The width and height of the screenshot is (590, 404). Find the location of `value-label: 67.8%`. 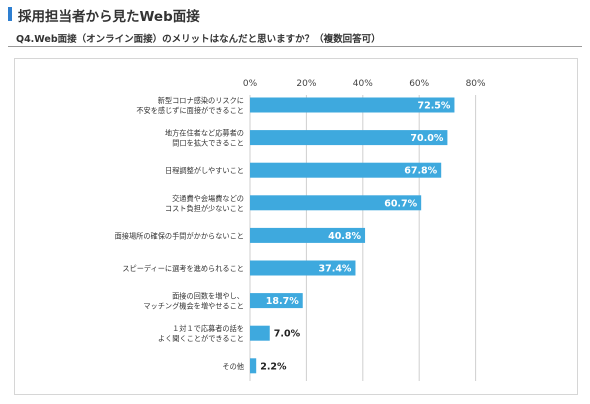

value-label: 67.8% is located at coordinates (420, 171).